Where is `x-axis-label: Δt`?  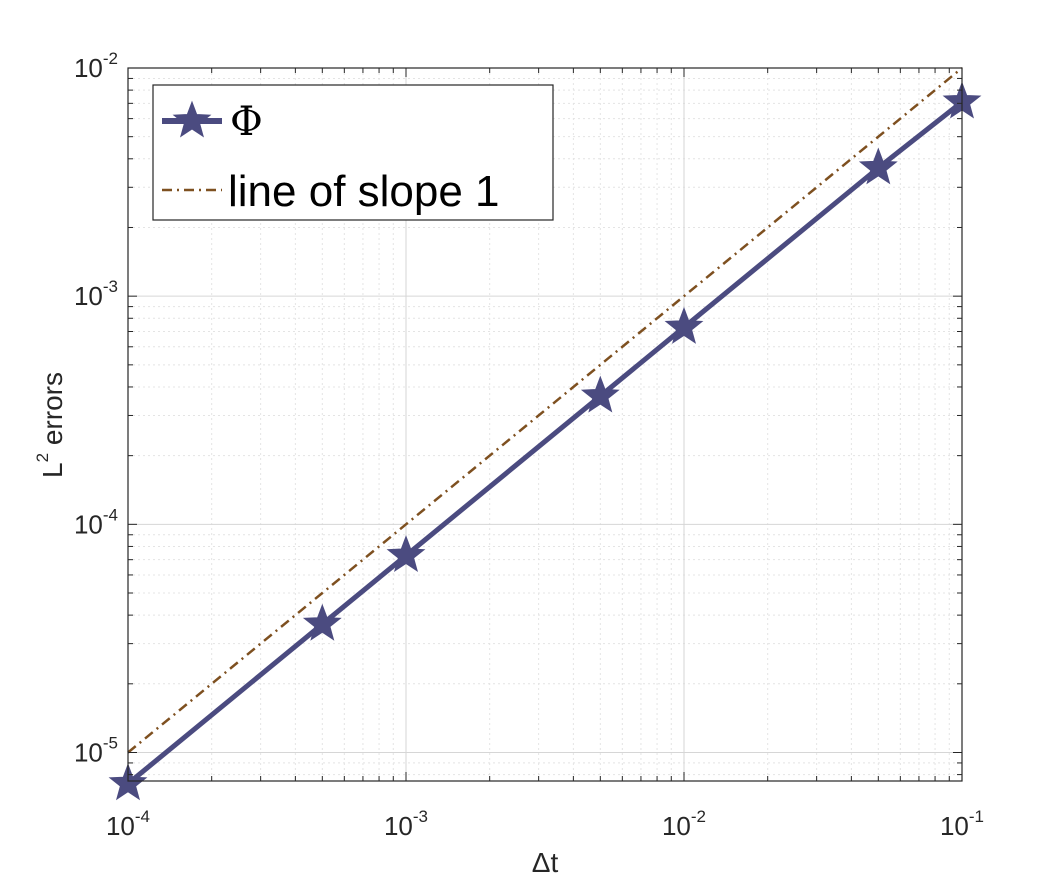 x-axis-label: Δt is located at coordinates (545, 862).